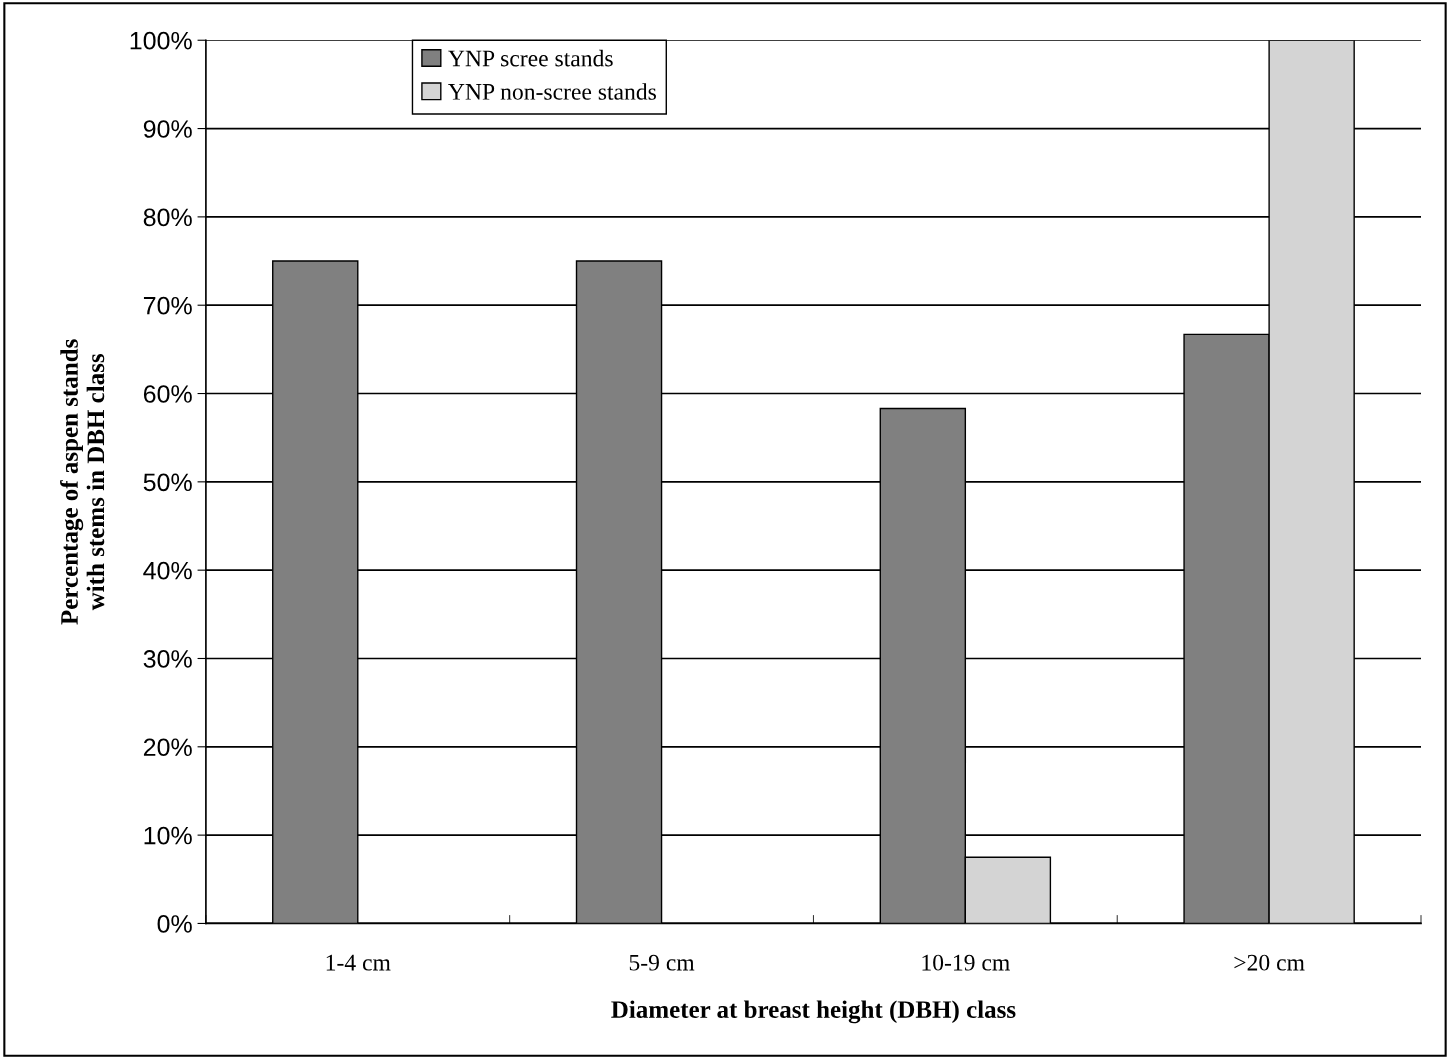  Describe the element at coordinates (662, 962) in the screenshot. I see `x-tick-label: 5-9 cm` at that location.